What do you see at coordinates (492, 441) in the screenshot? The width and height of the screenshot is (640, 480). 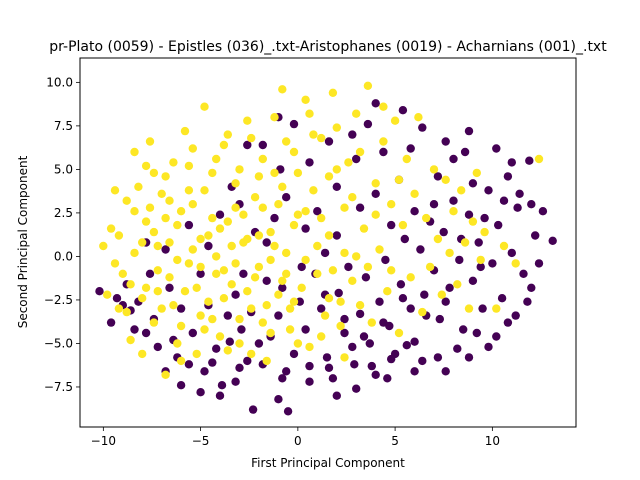 I see `x-tick-label: 10` at bounding box center [492, 441].